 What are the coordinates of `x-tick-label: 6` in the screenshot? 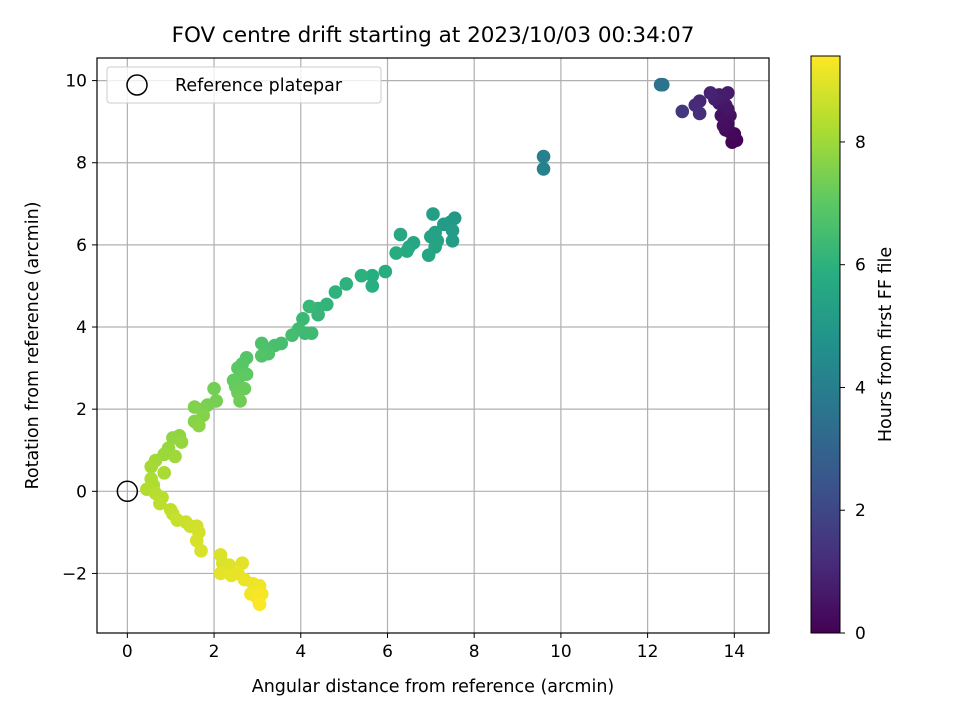 It's located at (387, 652).